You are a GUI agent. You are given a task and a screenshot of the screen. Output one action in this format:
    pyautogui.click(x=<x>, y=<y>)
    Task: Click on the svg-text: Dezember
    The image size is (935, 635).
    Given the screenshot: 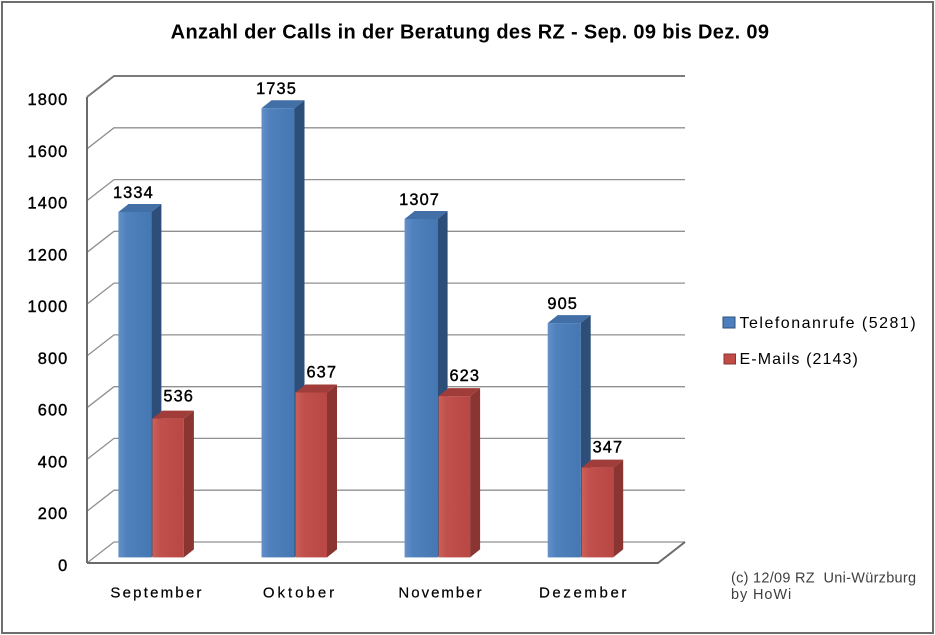 What is the action you would take?
    pyautogui.click(x=584, y=593)
    